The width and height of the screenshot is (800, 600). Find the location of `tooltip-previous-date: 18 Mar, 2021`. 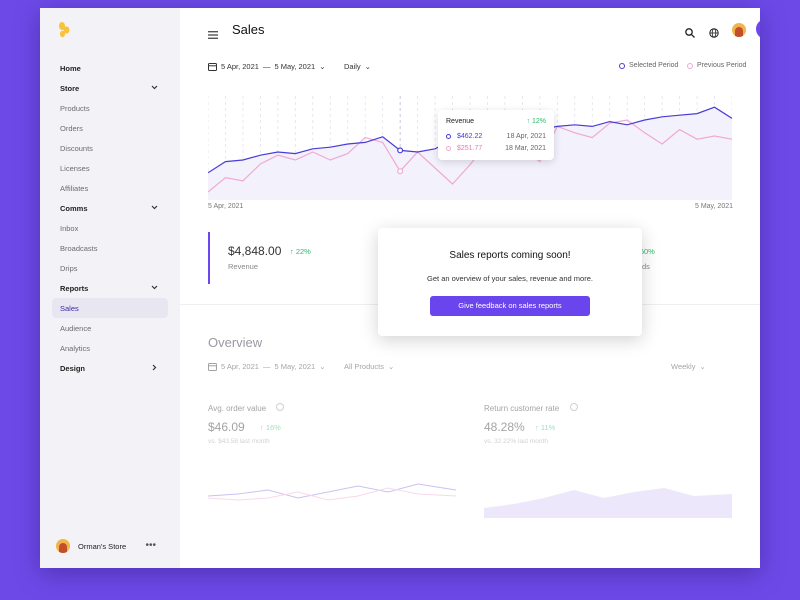

tooltip-previous-date: 18 Mar, 2021 is located at coordinates (525, 148).